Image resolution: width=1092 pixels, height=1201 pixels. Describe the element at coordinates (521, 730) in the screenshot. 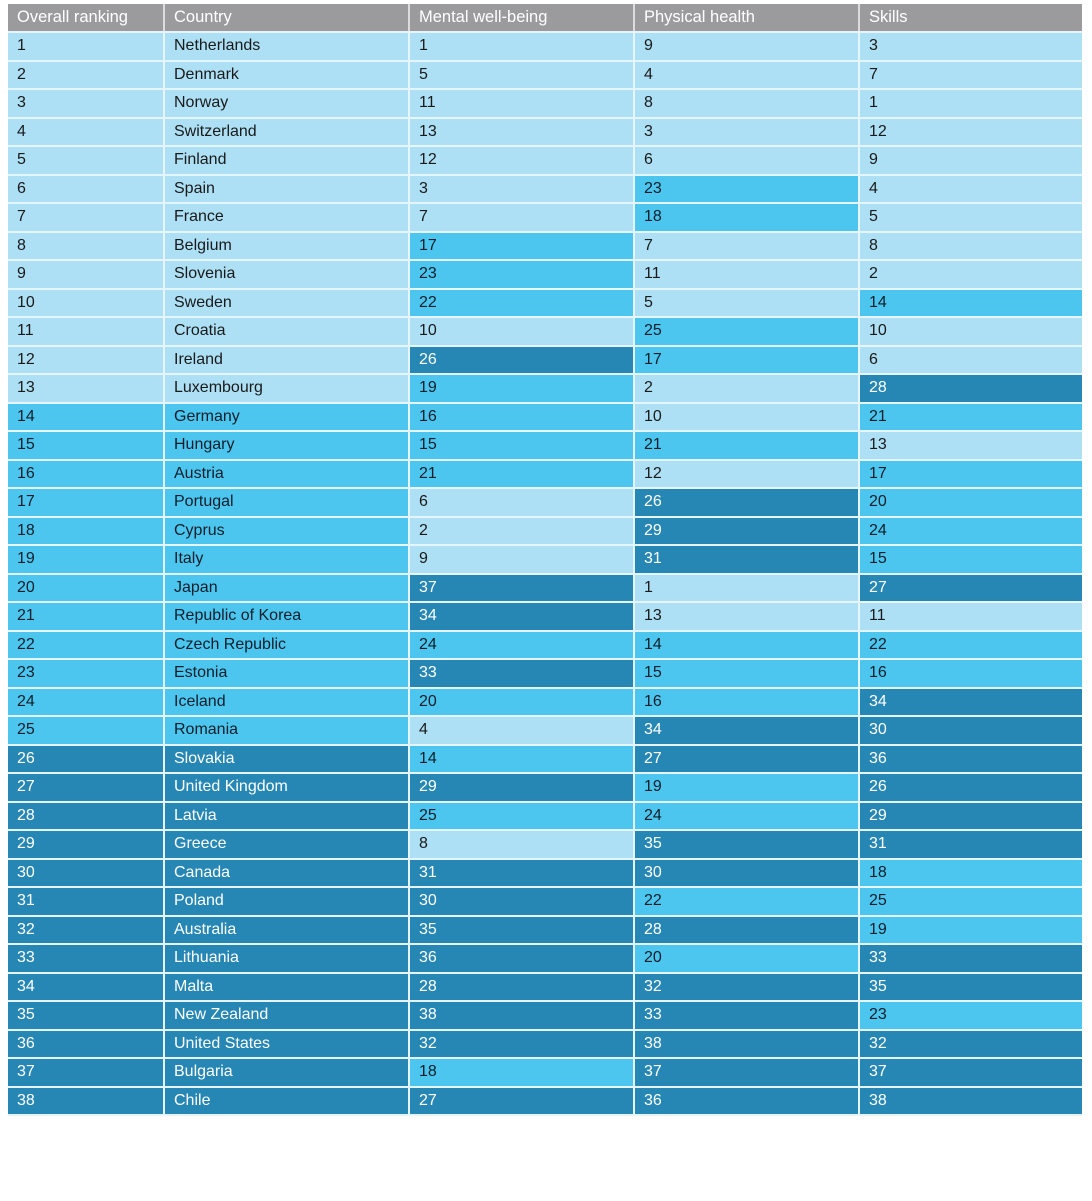

I see `mental-well-being-cell: 4` at that location.